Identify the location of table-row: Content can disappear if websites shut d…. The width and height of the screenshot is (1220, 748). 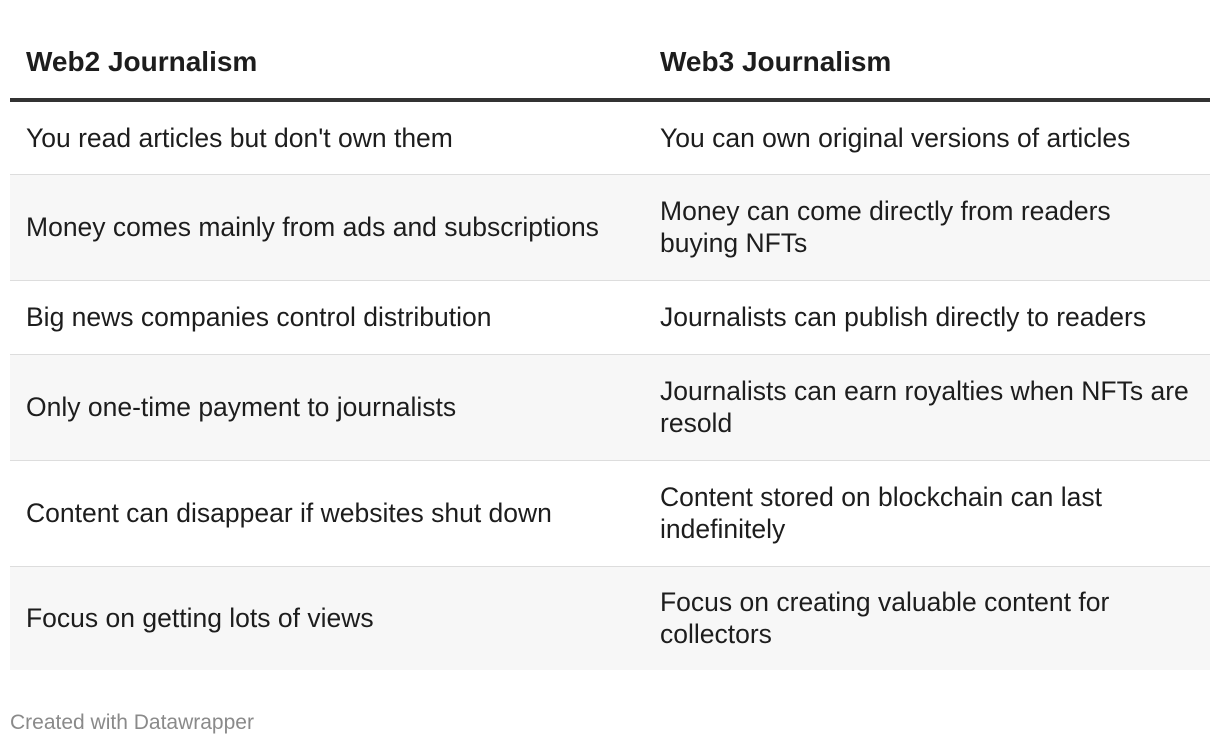
(610, 513).